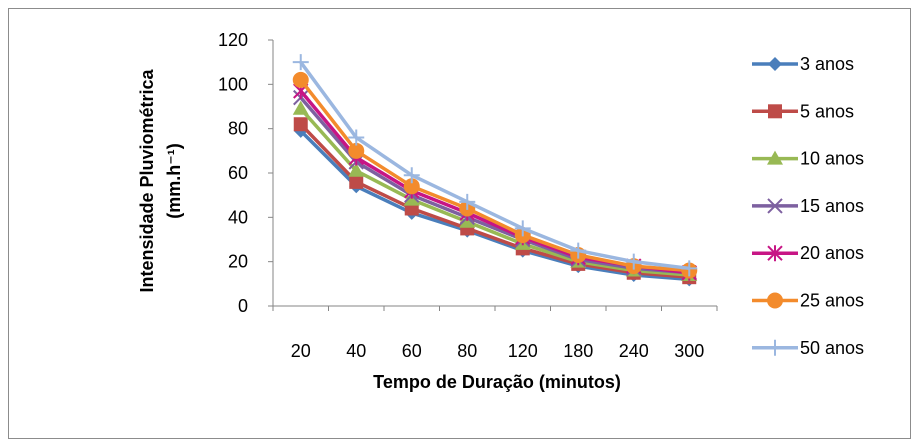 This screenshot has width=920, height=448. Describe the element at coordinates (578, 351) in the screenshot. I see `x-tick-label: 180` at that location.